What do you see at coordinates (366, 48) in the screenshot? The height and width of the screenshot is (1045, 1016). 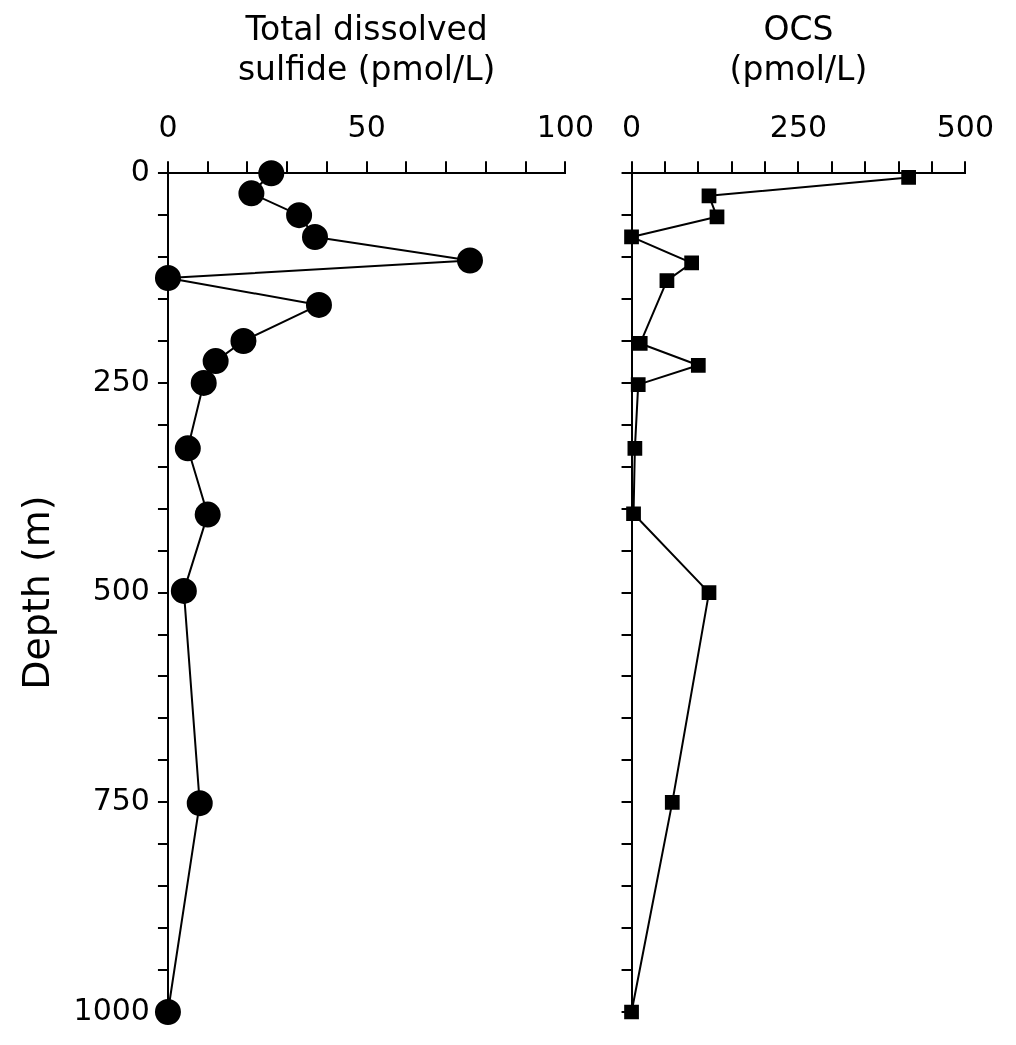 I see `x-axis-title: Total dissolved sulfide (pmol/L)` at bounding box center [366, 48].